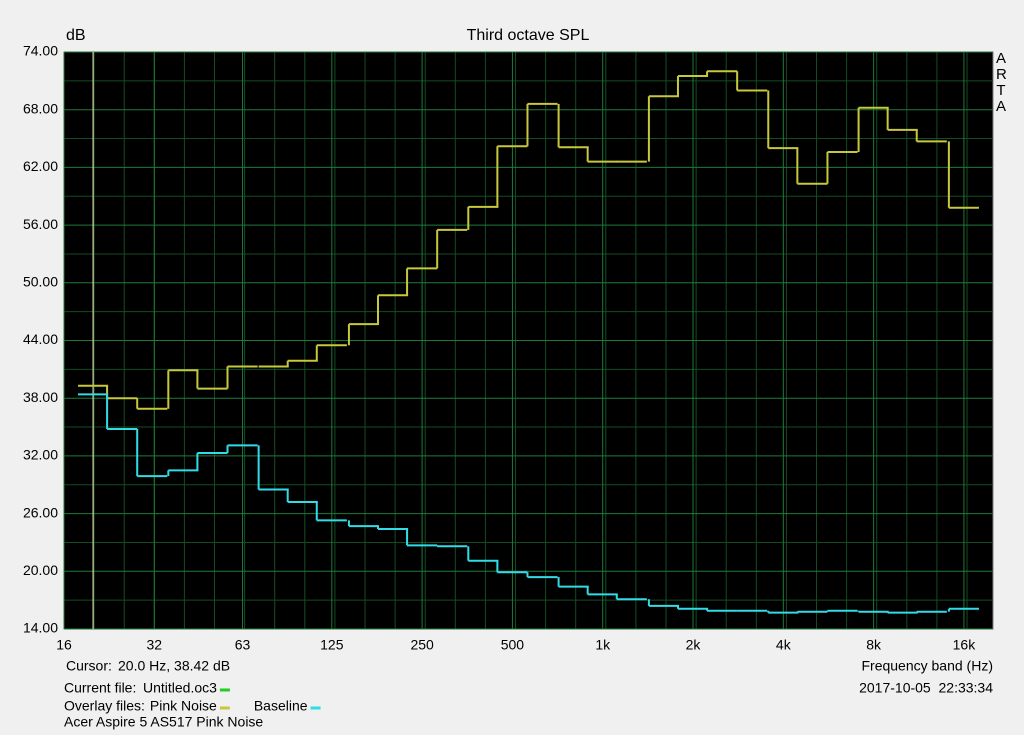 Image resolution: width=1024 pixels, height=735 pixels. I want to click on x-tick-label: 500, so click(513, 645).